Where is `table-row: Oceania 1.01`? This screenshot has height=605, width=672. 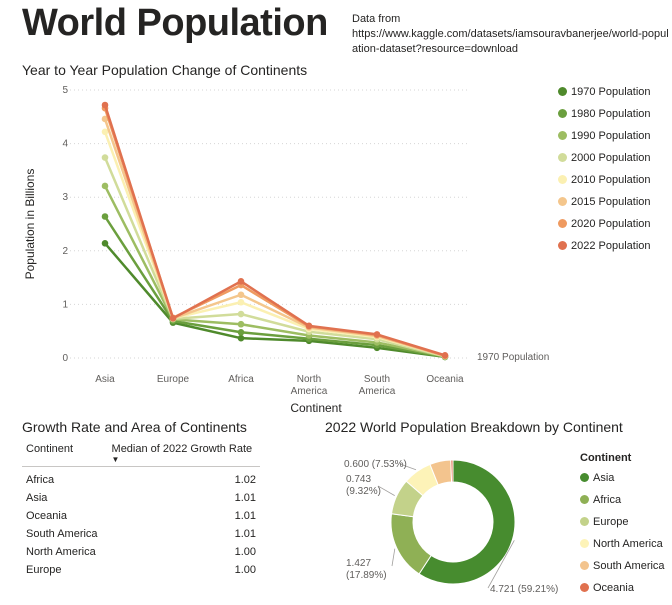 table-row: Oceania 1.01 is located at coordinates (141, 516).